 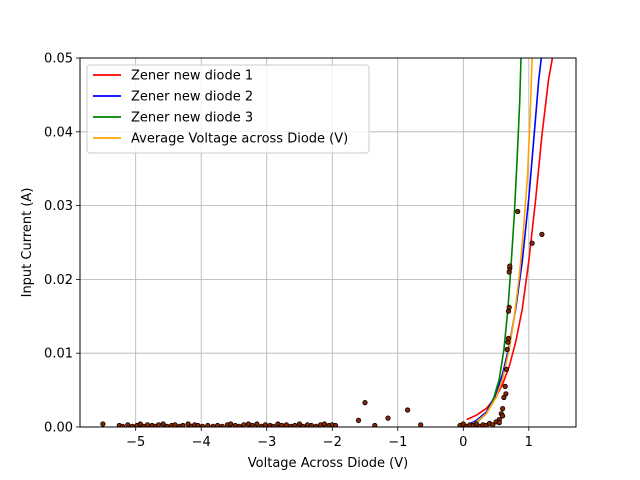 I want to click on legend-label: Zener new diode 2, so click(x=192, y=97).